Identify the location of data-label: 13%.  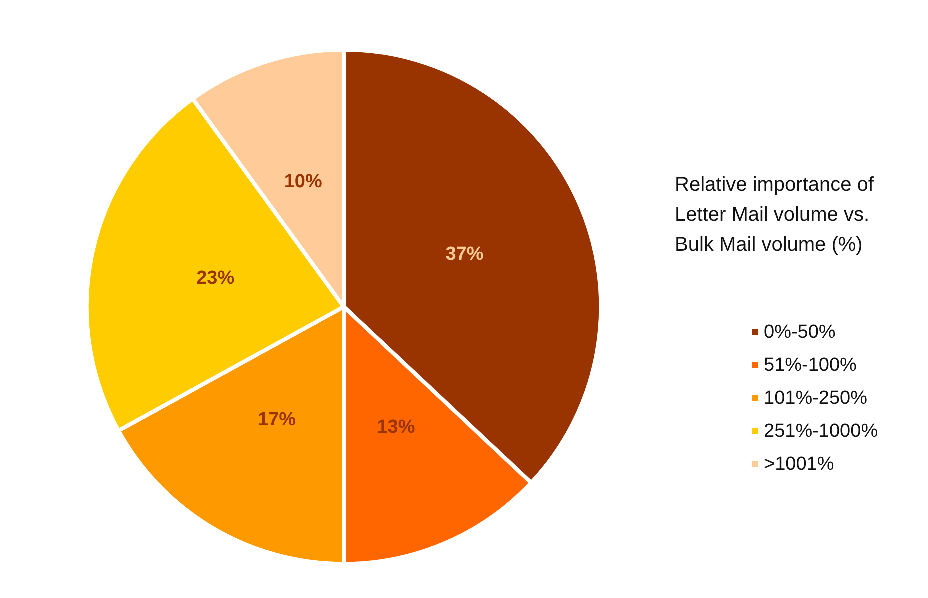
(396, 427).